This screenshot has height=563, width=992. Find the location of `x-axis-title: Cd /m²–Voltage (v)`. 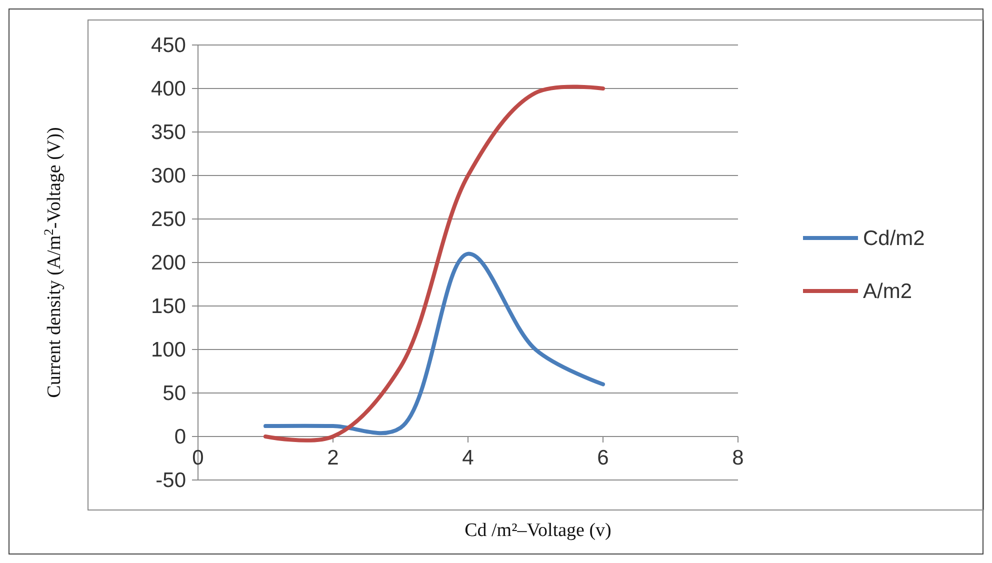

x-axis-title: Cd /m²–Voltage (v) is located at coordinates (538, 530).